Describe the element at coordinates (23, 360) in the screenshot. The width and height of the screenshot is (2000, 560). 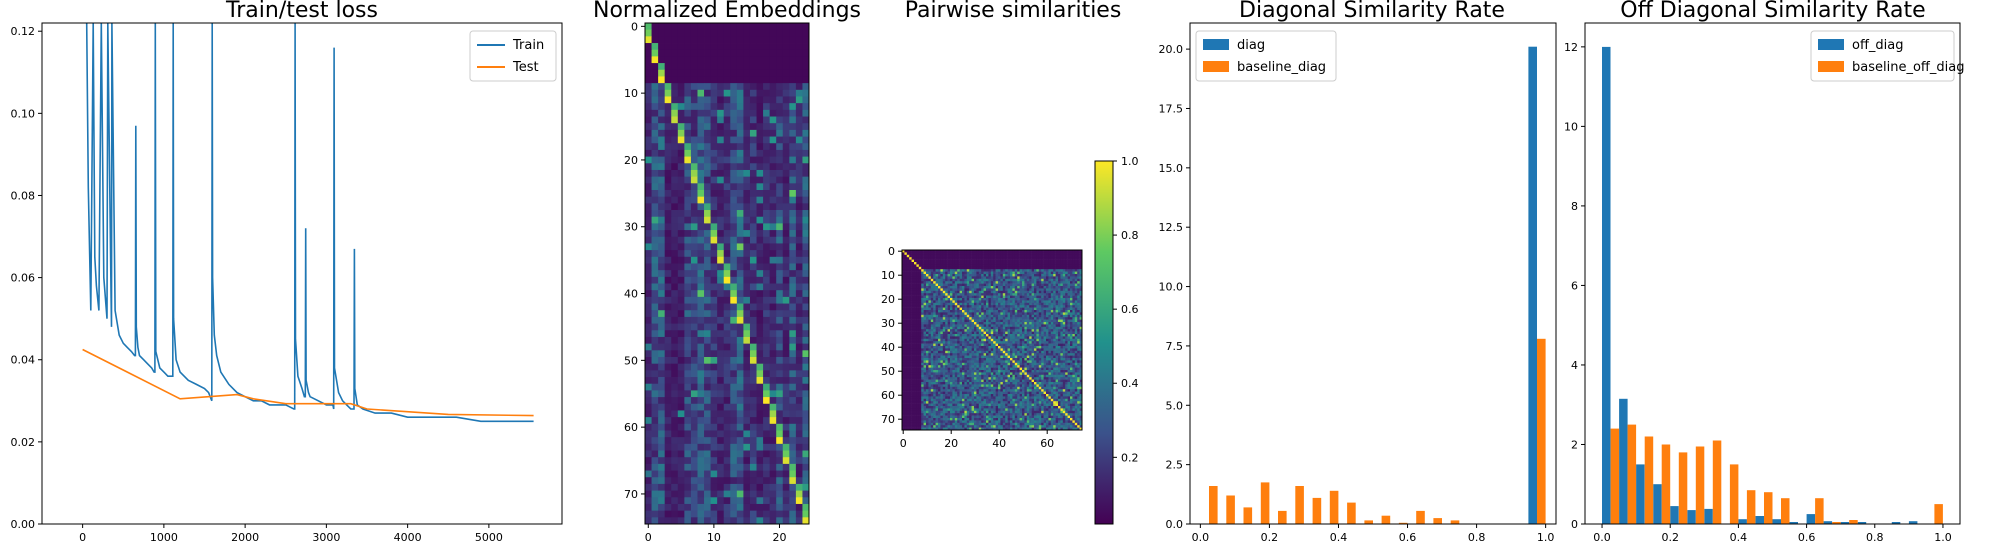
I see `y-tick-label: 0.04` at that location.